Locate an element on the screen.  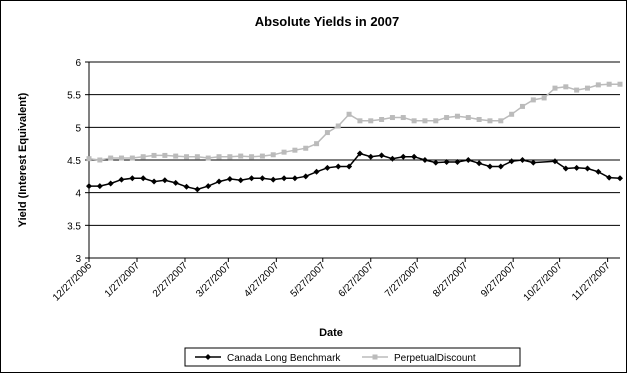
legend-box is located at coordinates (352, 357).